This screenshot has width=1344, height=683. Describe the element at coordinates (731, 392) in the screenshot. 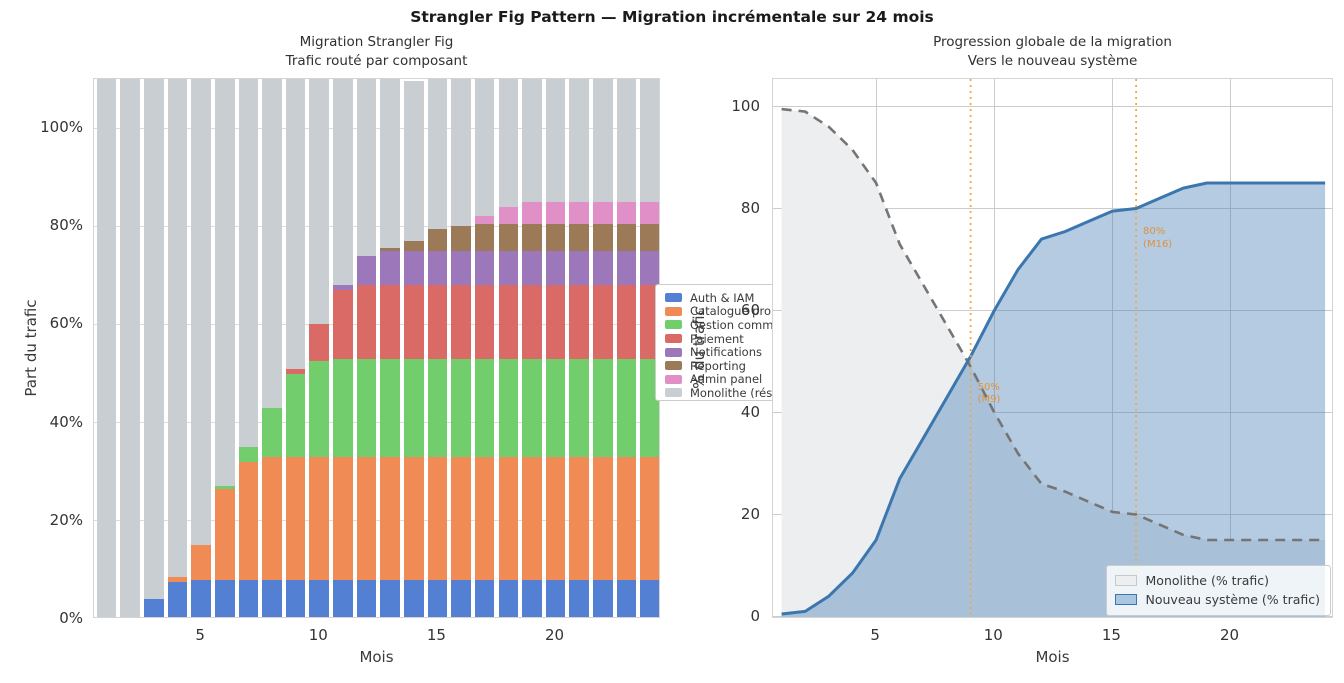

I see `legend-label: Monolithe (rés` at that location.